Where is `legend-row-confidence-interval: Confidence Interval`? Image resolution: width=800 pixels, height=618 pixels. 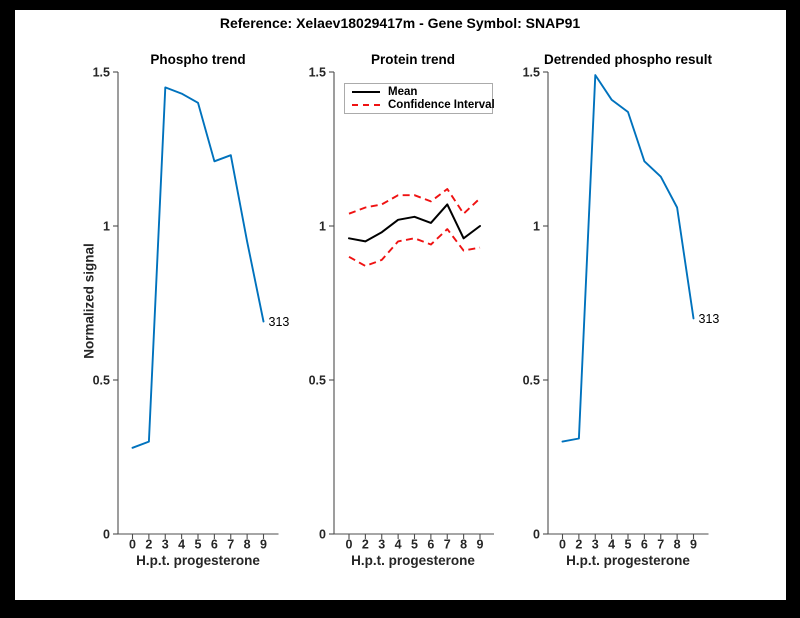 legend-row-confidence-interval: Confidence Interval is located at coordinates (420, 105).